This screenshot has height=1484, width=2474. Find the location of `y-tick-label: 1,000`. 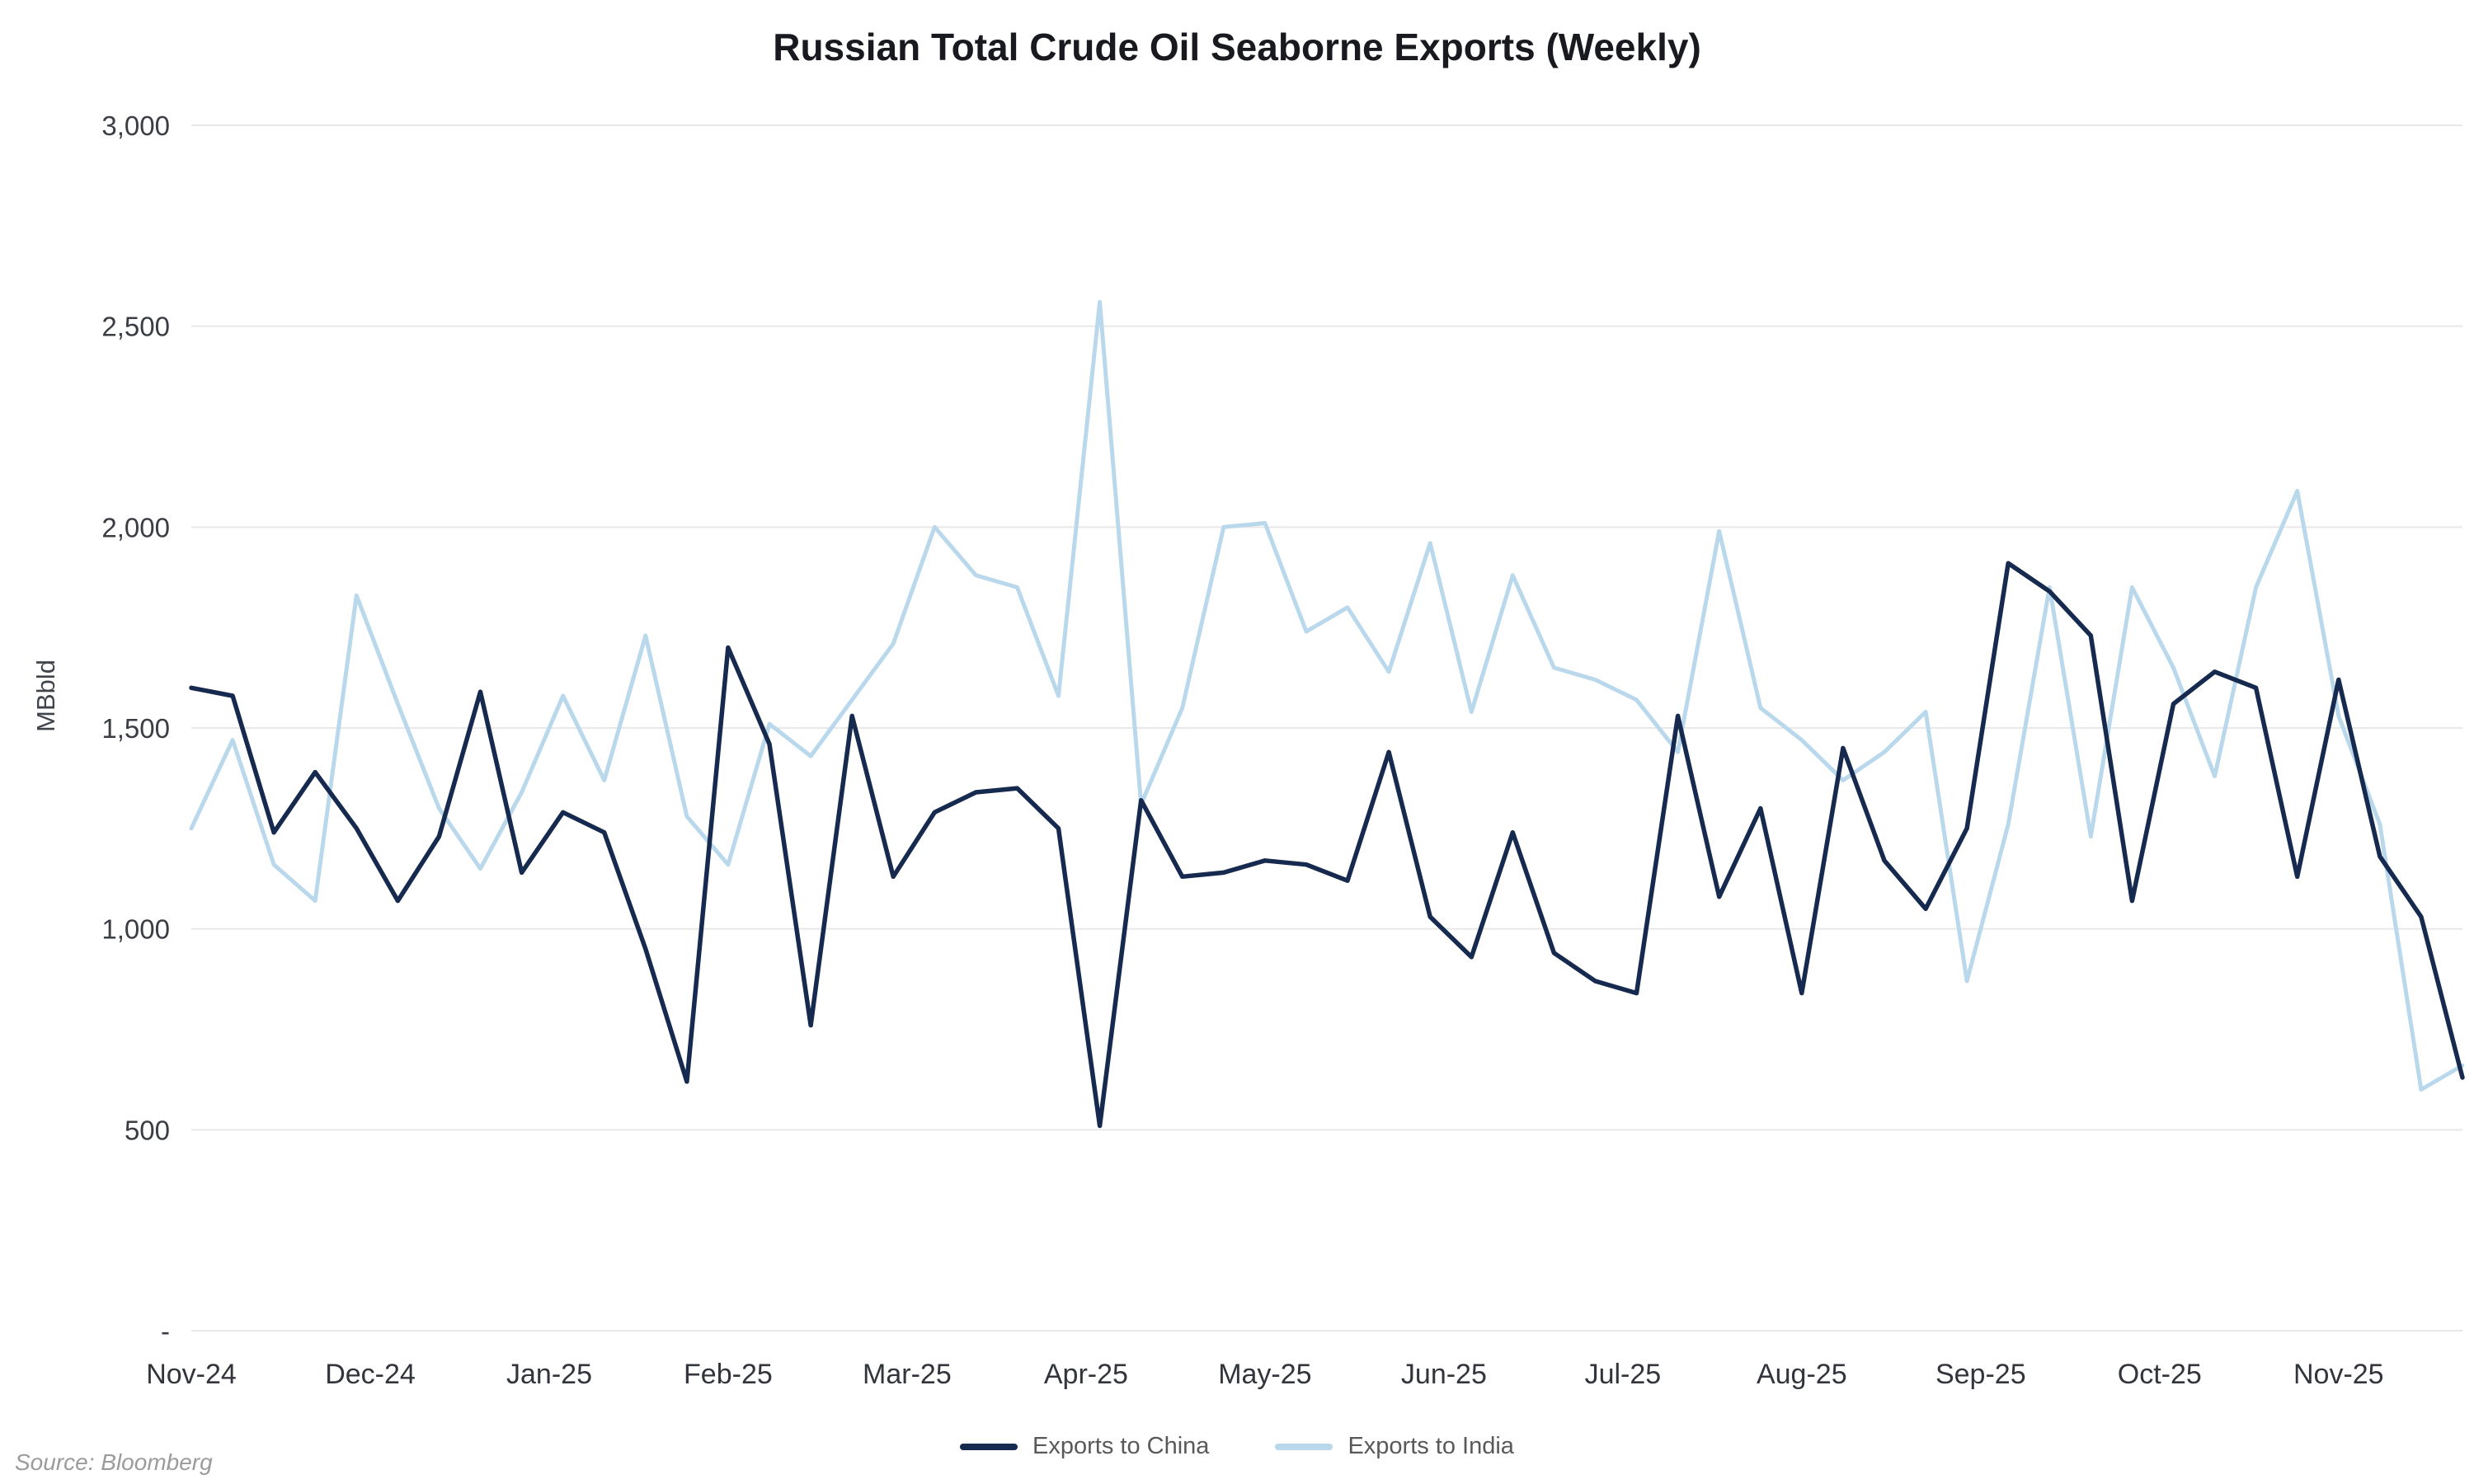

y-tick-label: 1,000 is located at coordinates (135, 929).